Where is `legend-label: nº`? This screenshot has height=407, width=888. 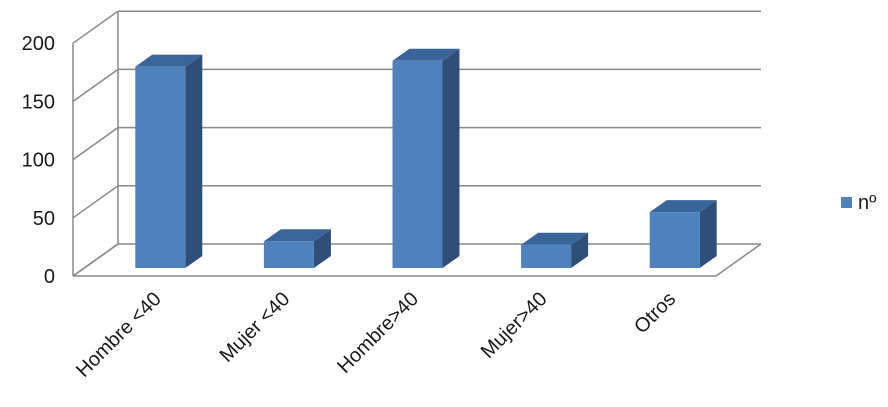 legend-label: nº is located at coordinates (867, 203).